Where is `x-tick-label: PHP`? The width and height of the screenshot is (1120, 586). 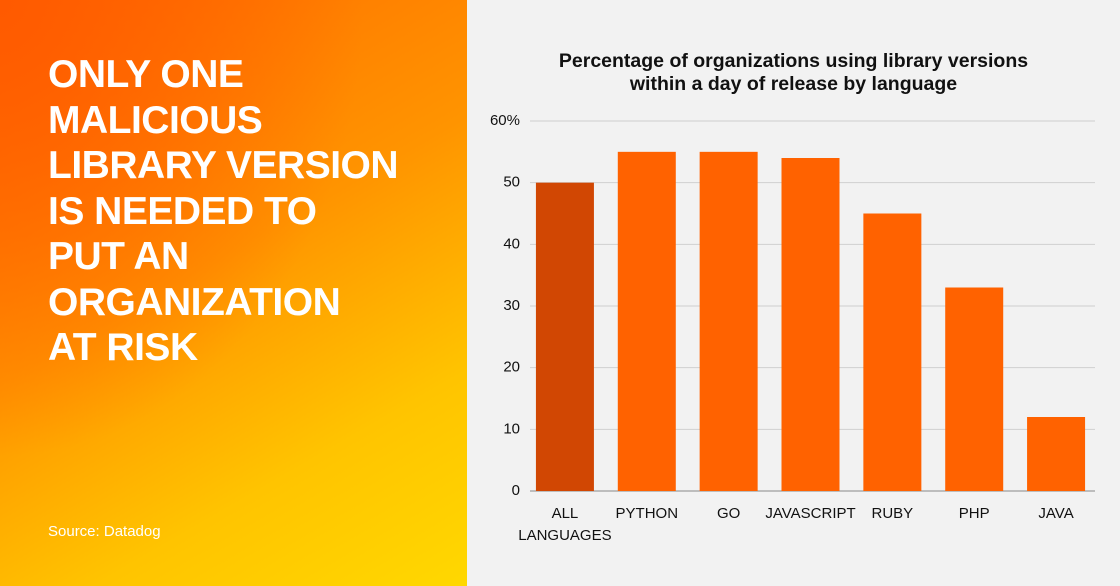
x-tick-label: PHP is located at coordinates (974, 513).